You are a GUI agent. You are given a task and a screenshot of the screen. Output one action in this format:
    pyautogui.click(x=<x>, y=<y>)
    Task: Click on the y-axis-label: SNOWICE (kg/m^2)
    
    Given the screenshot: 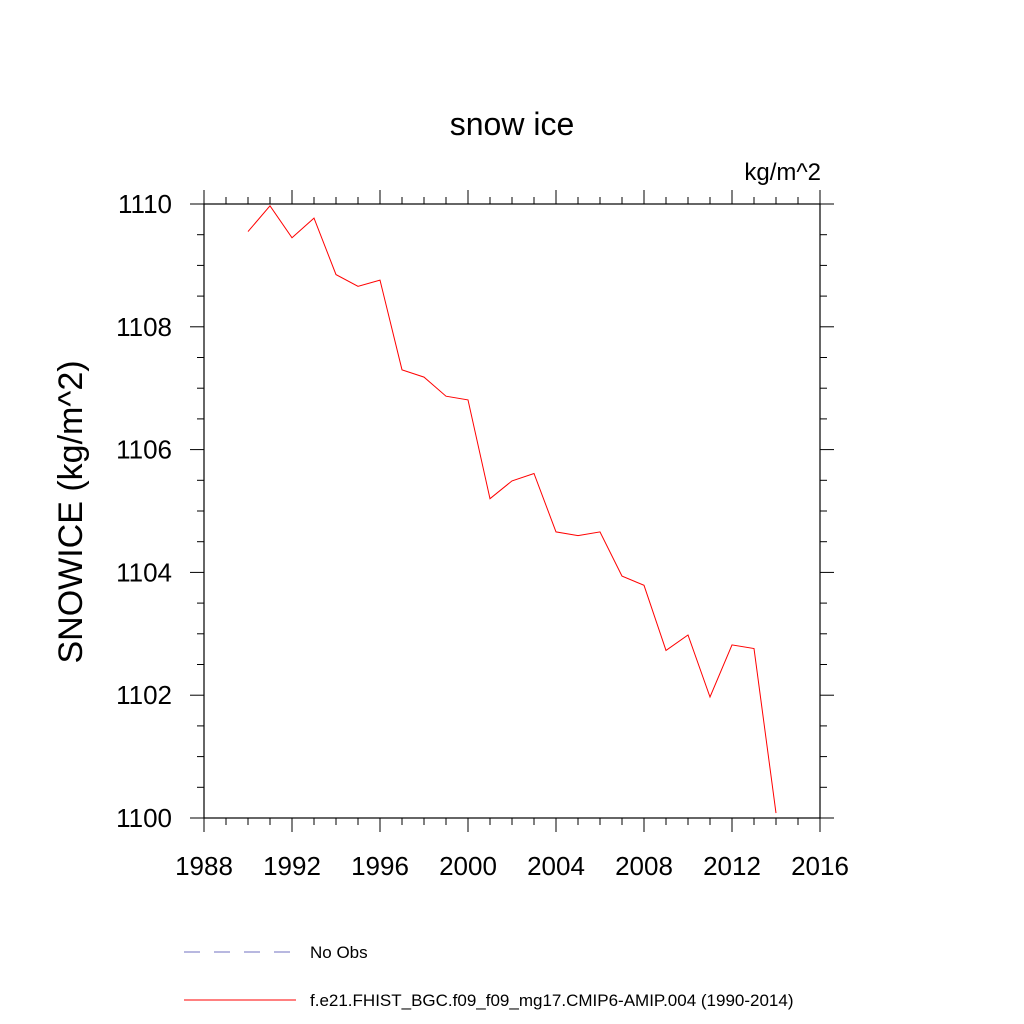 What is the action you would take?
    pyautogui.click(x=71, y=511)
    